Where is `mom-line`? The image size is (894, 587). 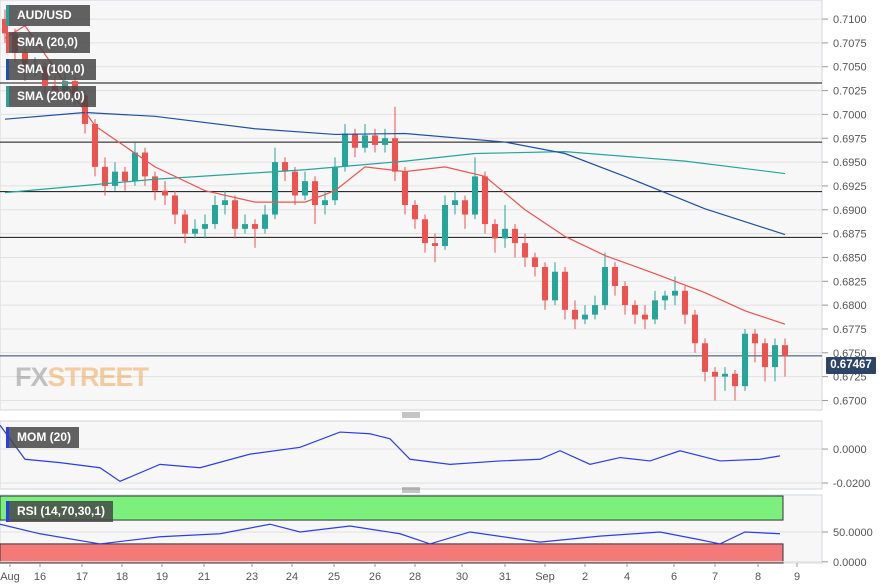 mom-line is located at coordinates (390, 453).